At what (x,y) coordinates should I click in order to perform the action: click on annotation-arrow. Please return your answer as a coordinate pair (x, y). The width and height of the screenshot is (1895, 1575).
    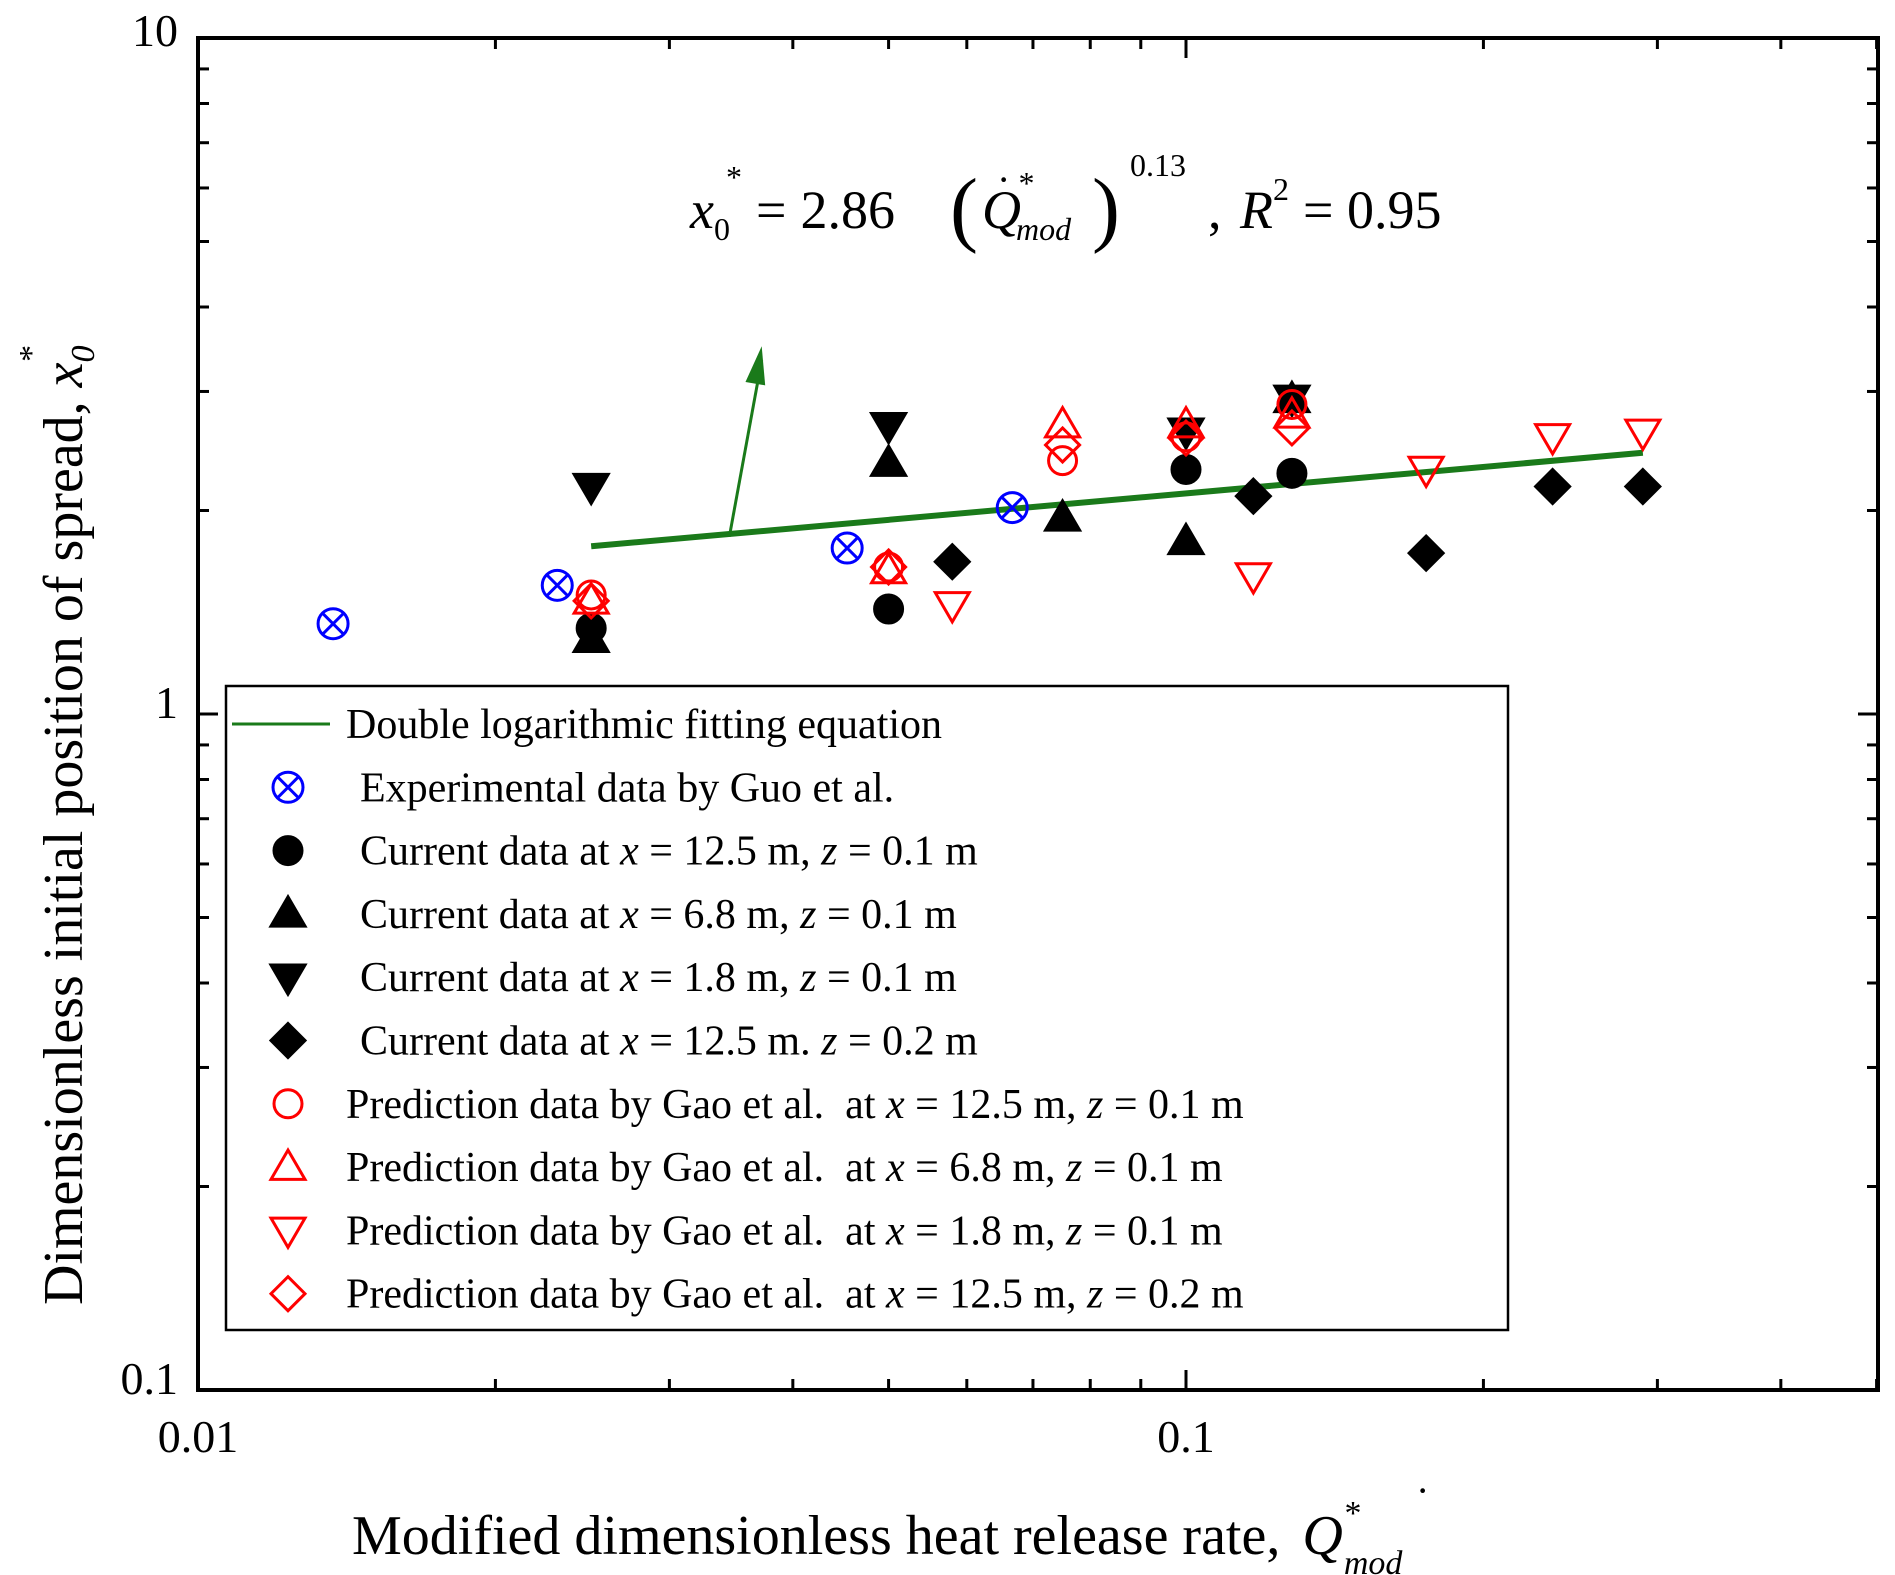
    Looking at the image, I should click on (746, 441).